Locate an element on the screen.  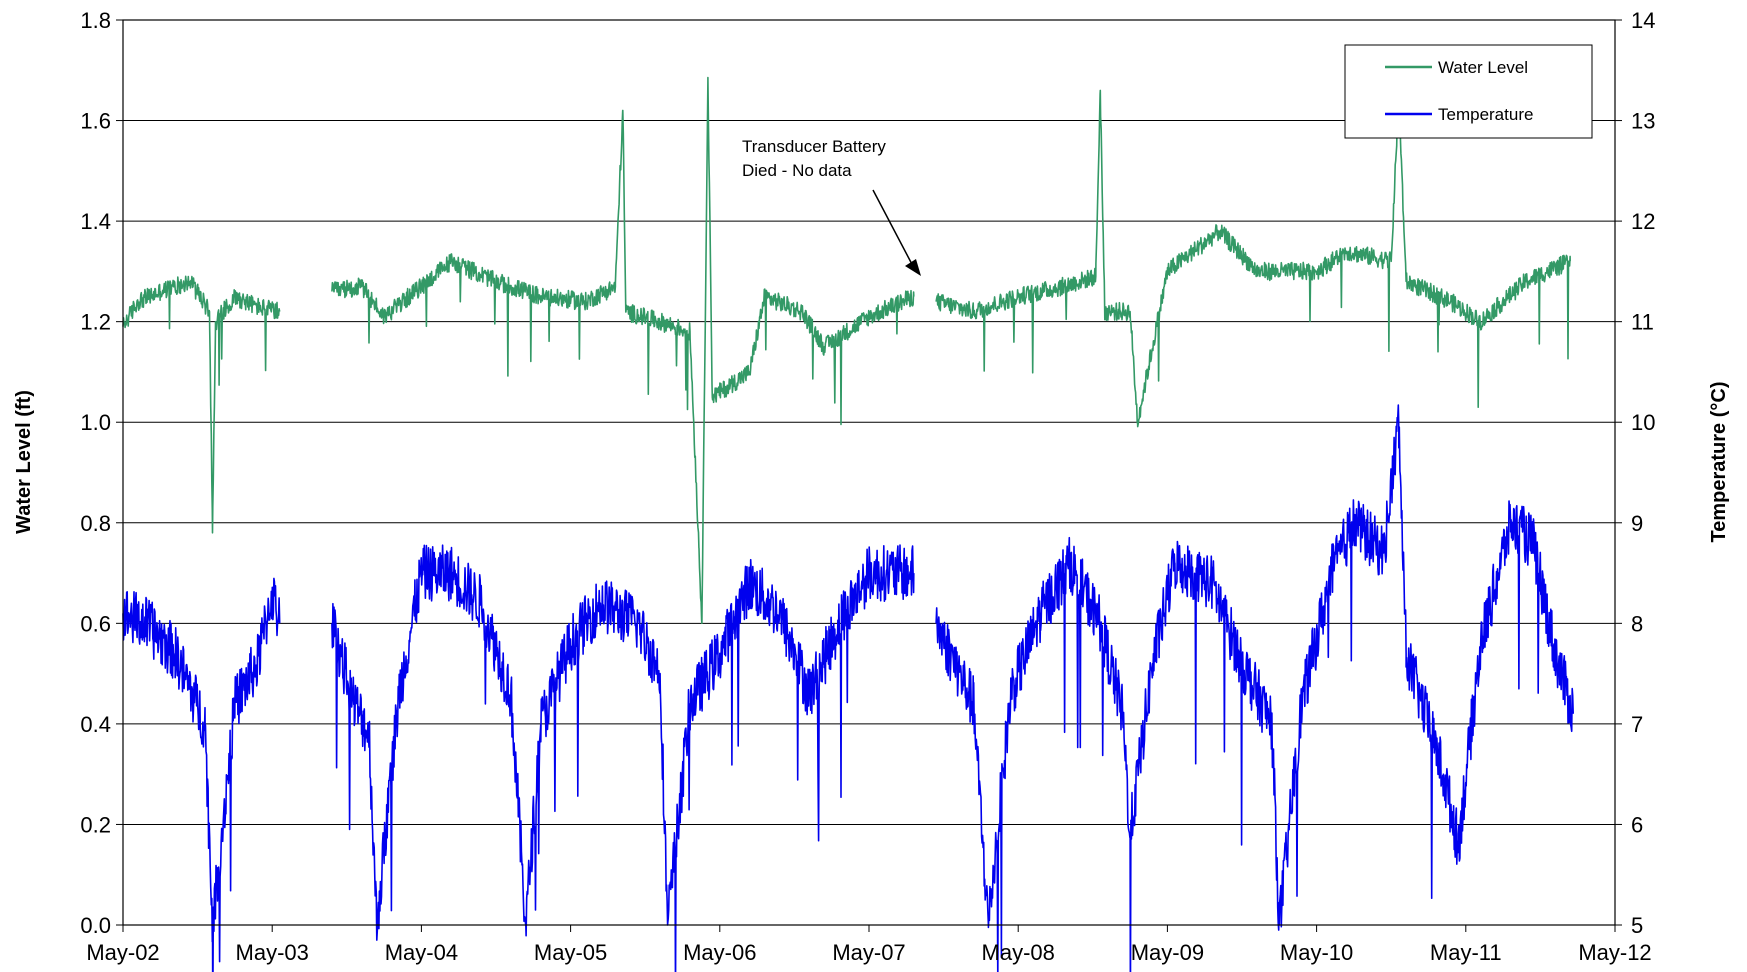
y-left-tick-label: 0.8 is located at coordinates (95, 523).